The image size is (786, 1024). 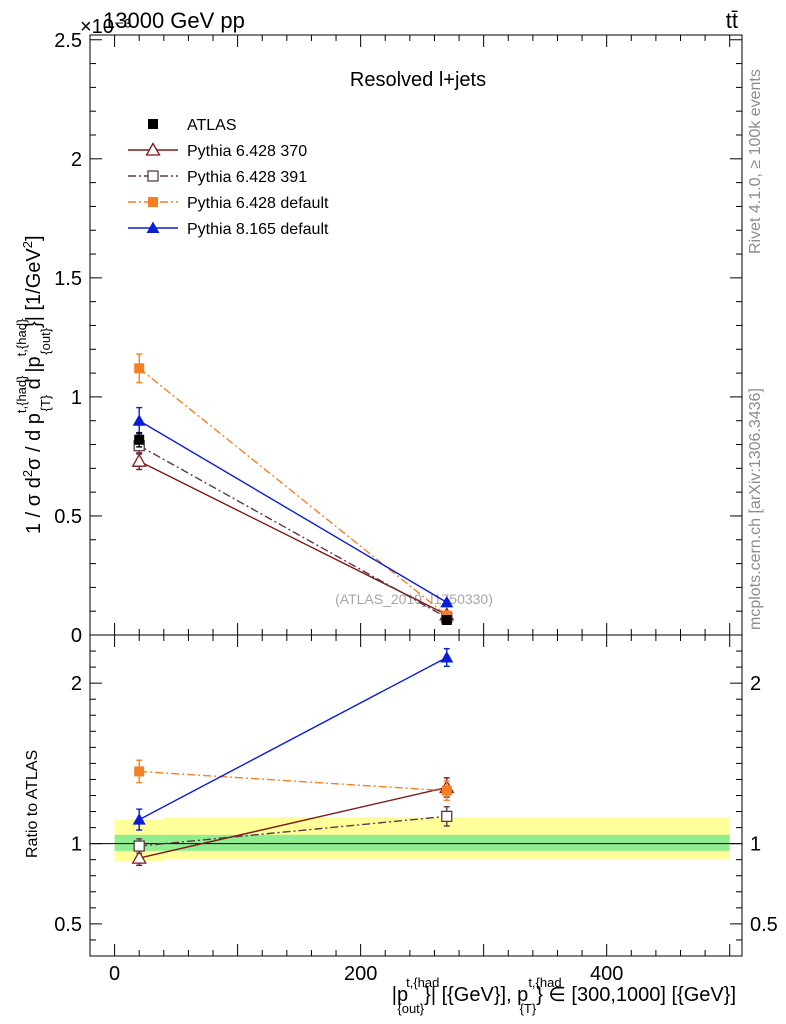 What do you see at coordinates (76, 160) in the screenshot?
I see `main-y-tick-label: 2` at bounding box center [76, 160].